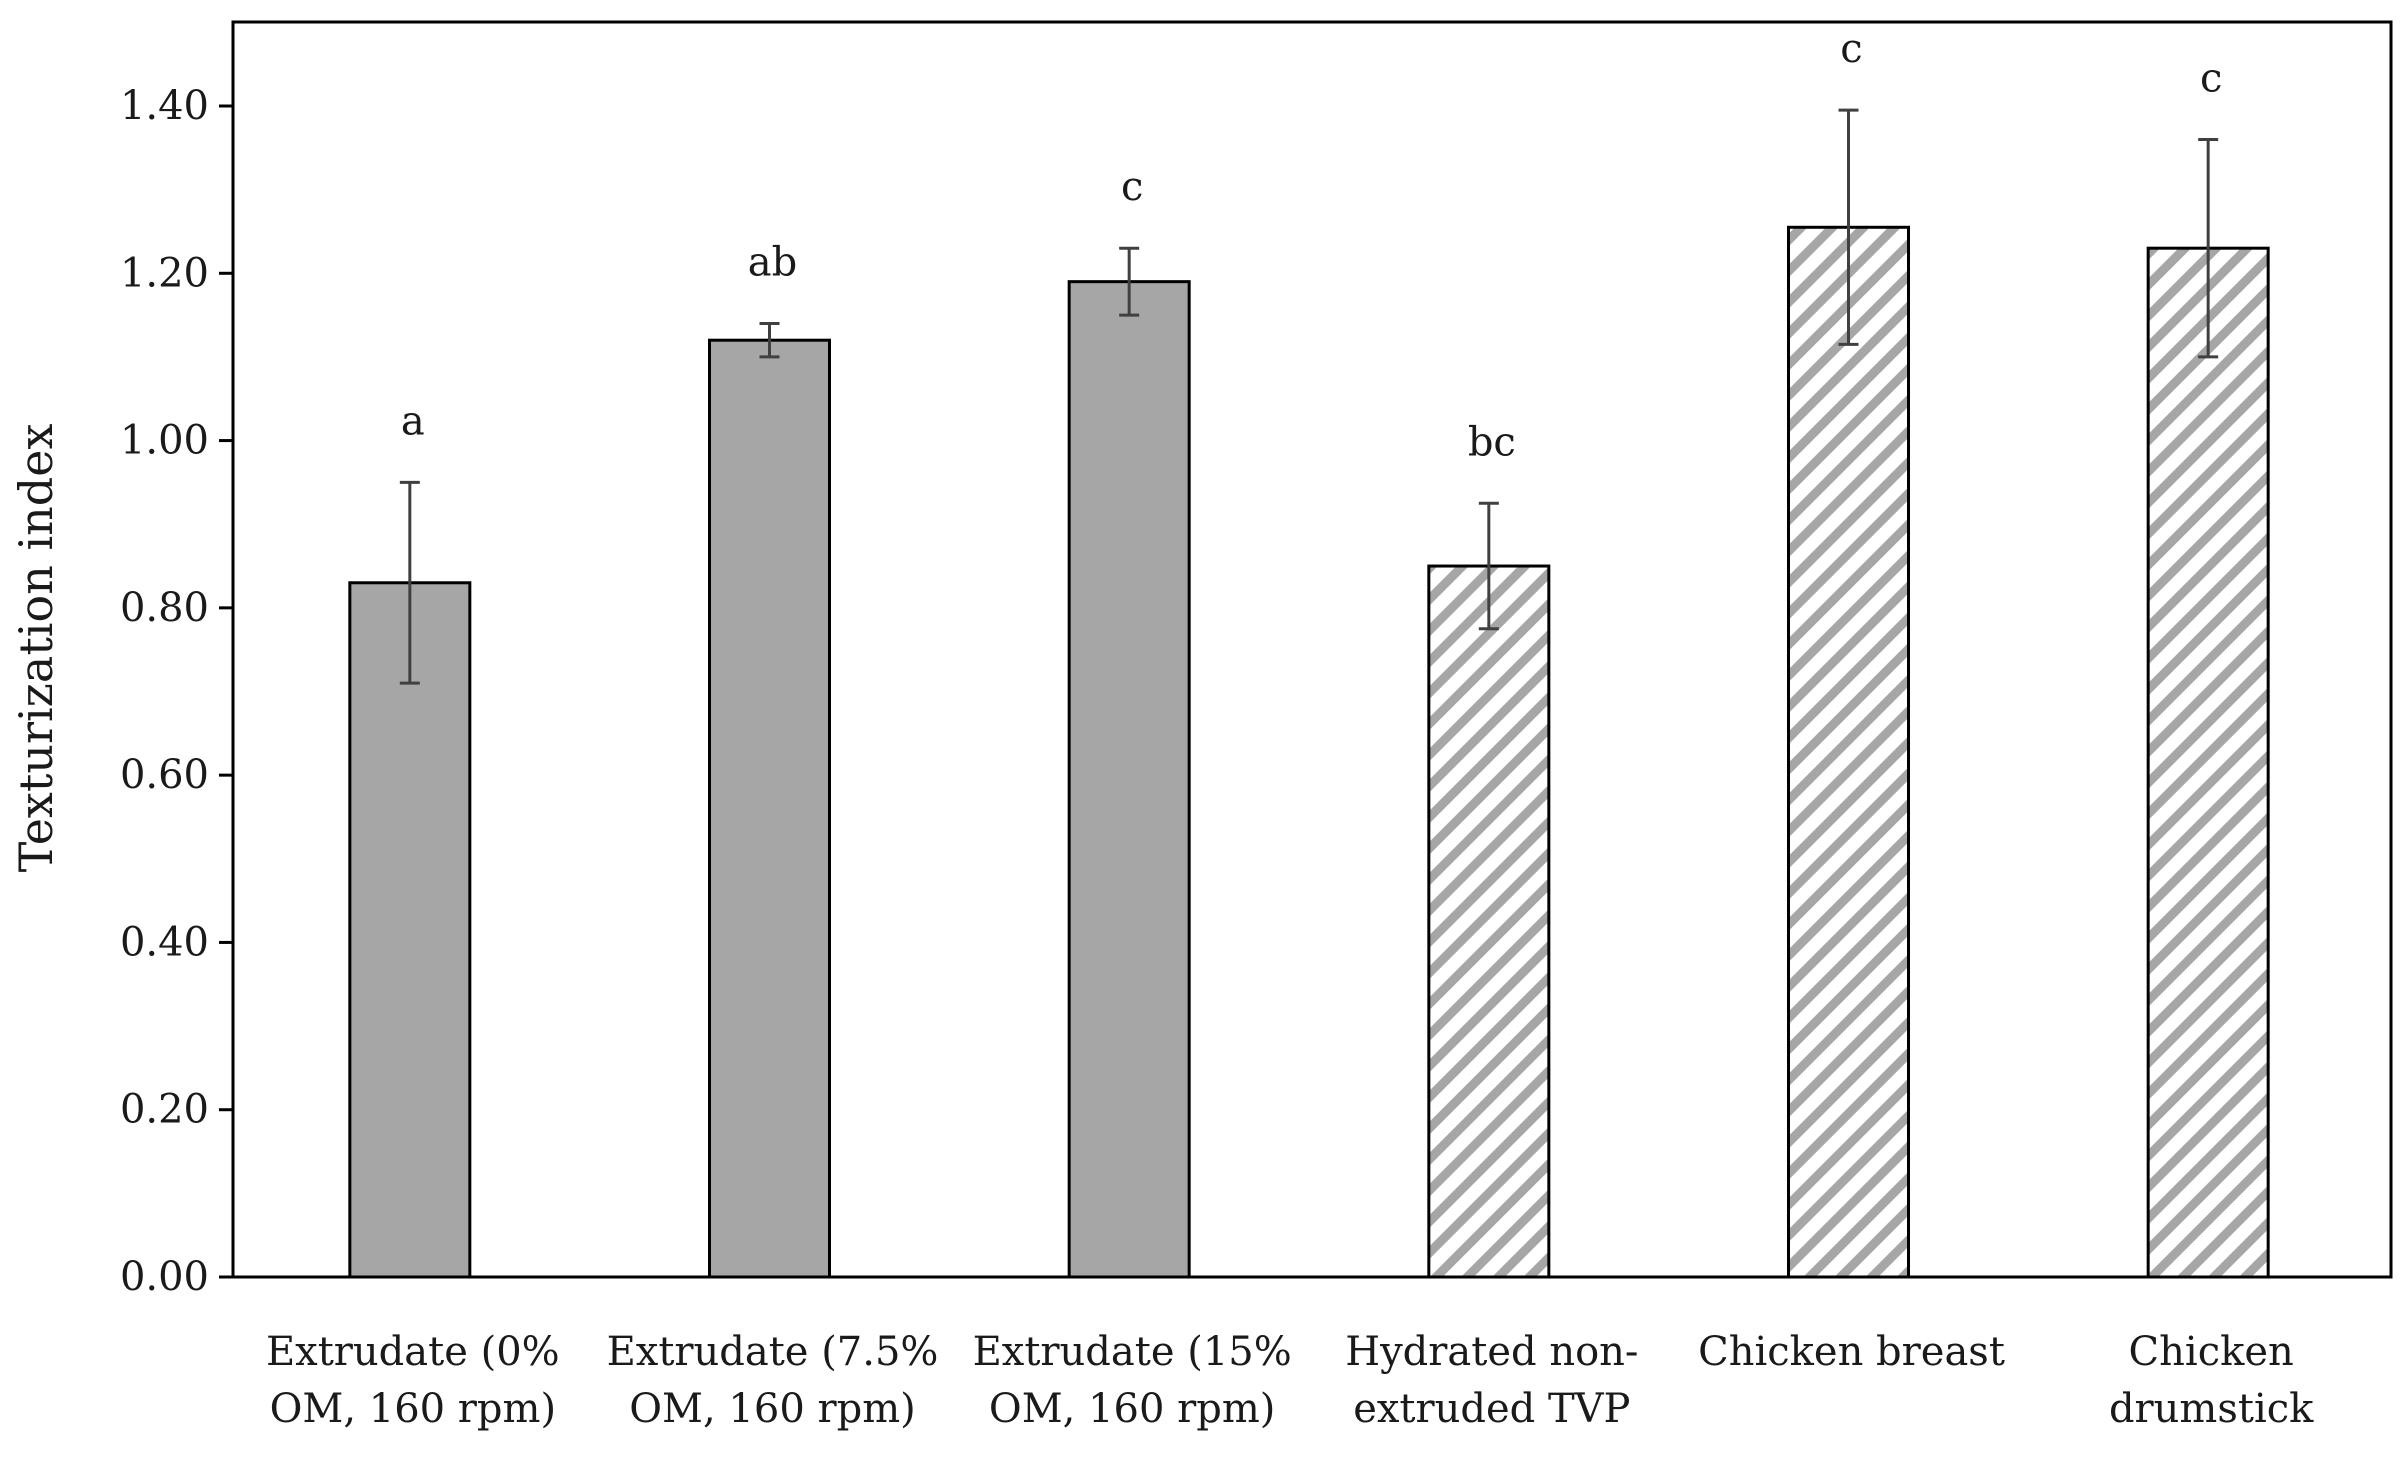 The width and height of the screenshot is (2407, 1473). I want to click on y-tick-label: 0.60, so click(164, 775).